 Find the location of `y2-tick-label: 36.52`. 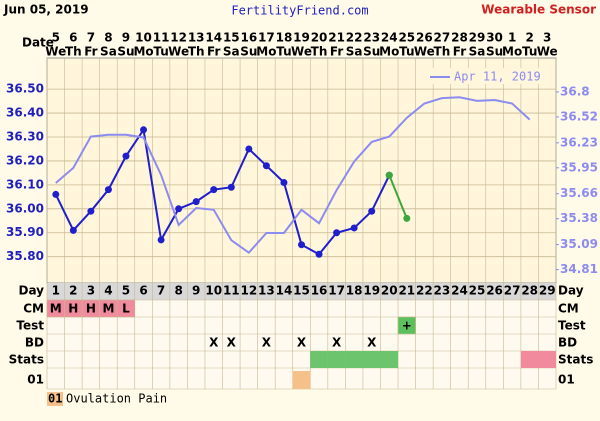

y2-tick-label: 36.52 is located at coordinates (579, 116).